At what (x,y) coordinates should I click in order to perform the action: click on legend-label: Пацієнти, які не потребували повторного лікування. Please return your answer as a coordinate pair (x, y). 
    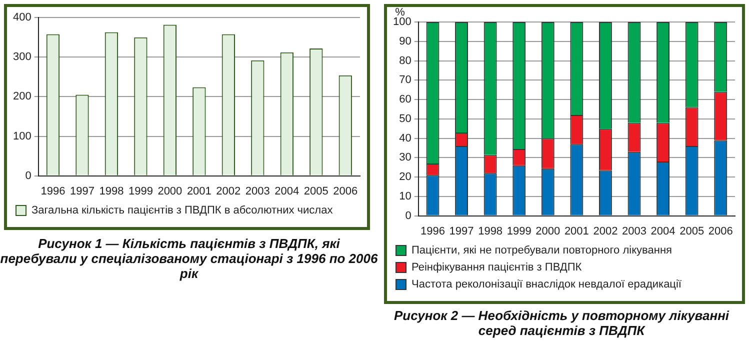
    Looking at the image, I should click on (542, 250).